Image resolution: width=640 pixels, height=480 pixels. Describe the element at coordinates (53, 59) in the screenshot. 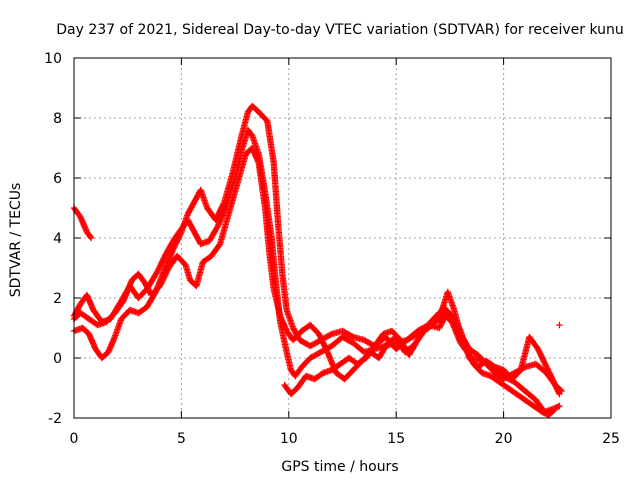

I see `y-tick-label: 10` at that location.